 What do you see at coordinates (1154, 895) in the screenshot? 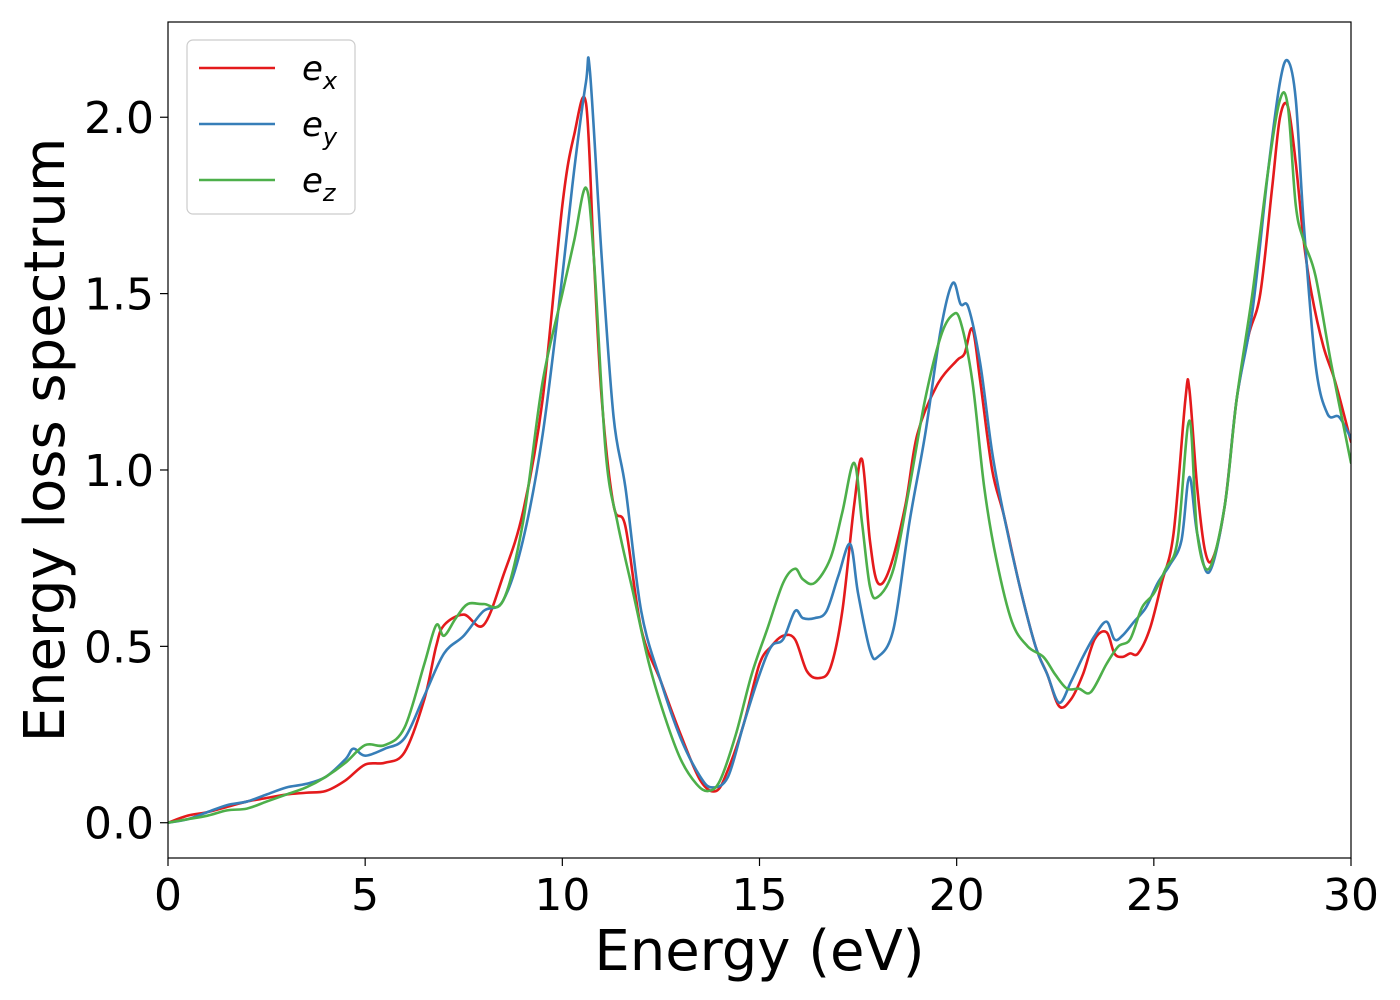
I see `x-tick-label: 25` at bounding box center [1154, 895].